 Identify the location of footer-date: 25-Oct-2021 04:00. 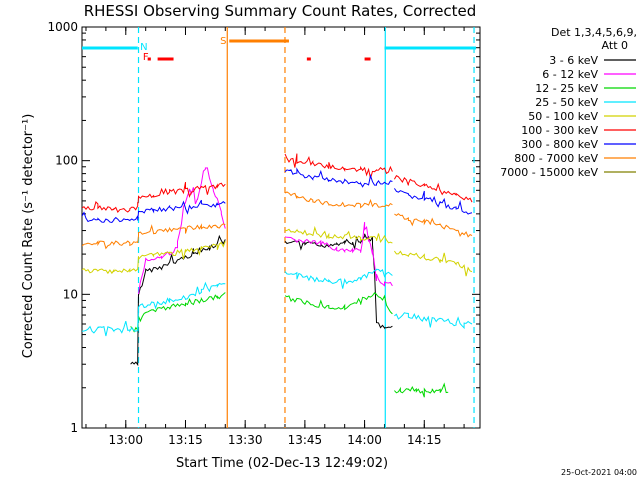
(599, 472).